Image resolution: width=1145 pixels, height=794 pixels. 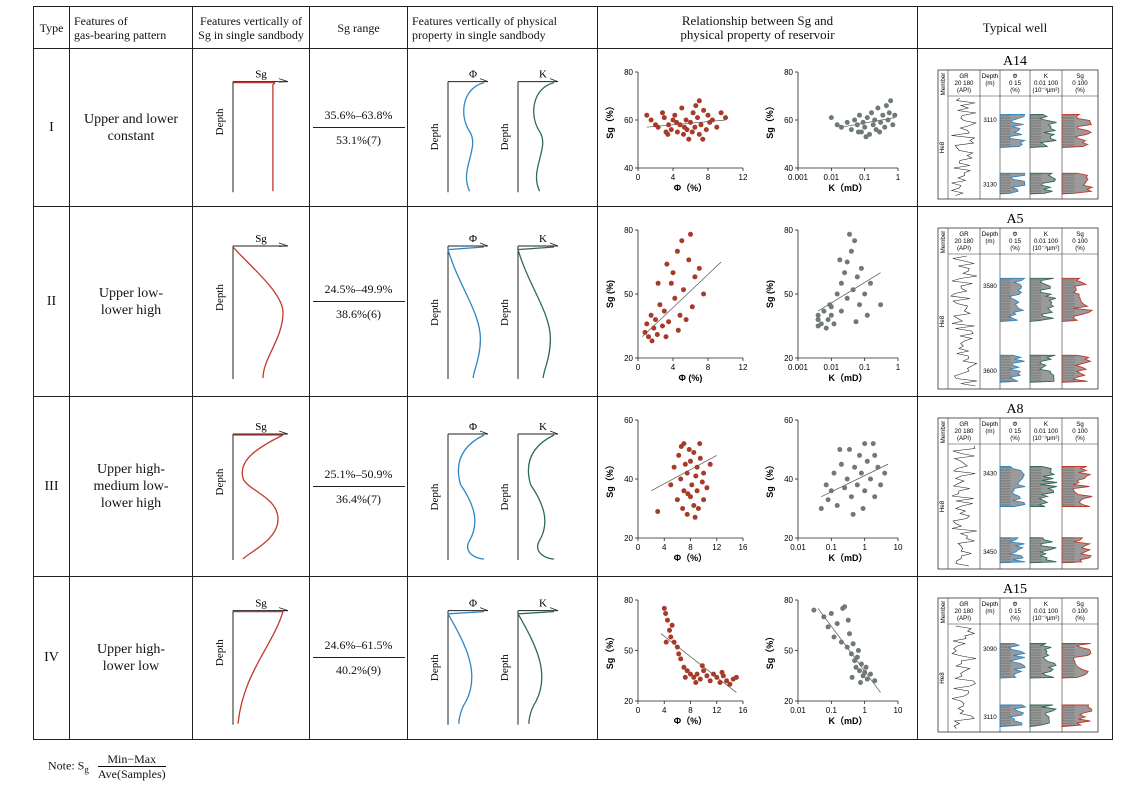 What do you see at coordinates (757, 20) in the screenshot?
I see `text-line: Relationship between Sg and` at bounding box center [757, 20].